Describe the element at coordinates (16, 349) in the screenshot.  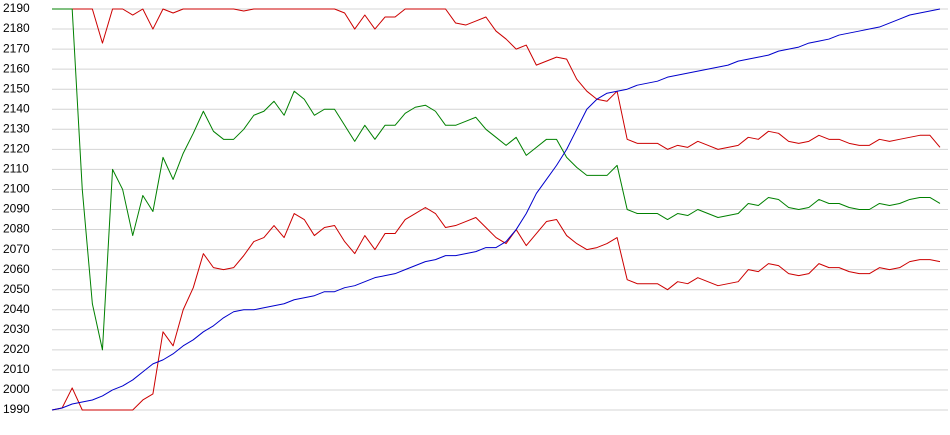
I see `y-tick-label: 2020` at that location.